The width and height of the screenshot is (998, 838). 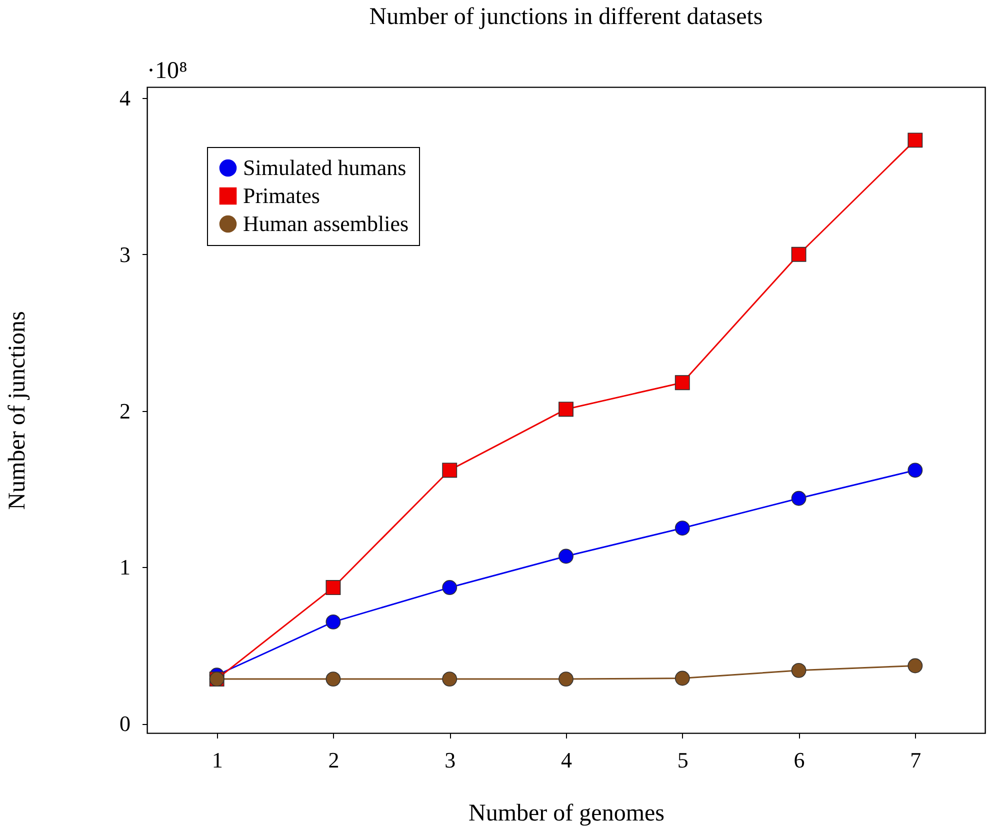 What do you see at coordinates (682, 760) in the screenshot?
I see `x-tick-label: 5` at bounding box center [682, 760].